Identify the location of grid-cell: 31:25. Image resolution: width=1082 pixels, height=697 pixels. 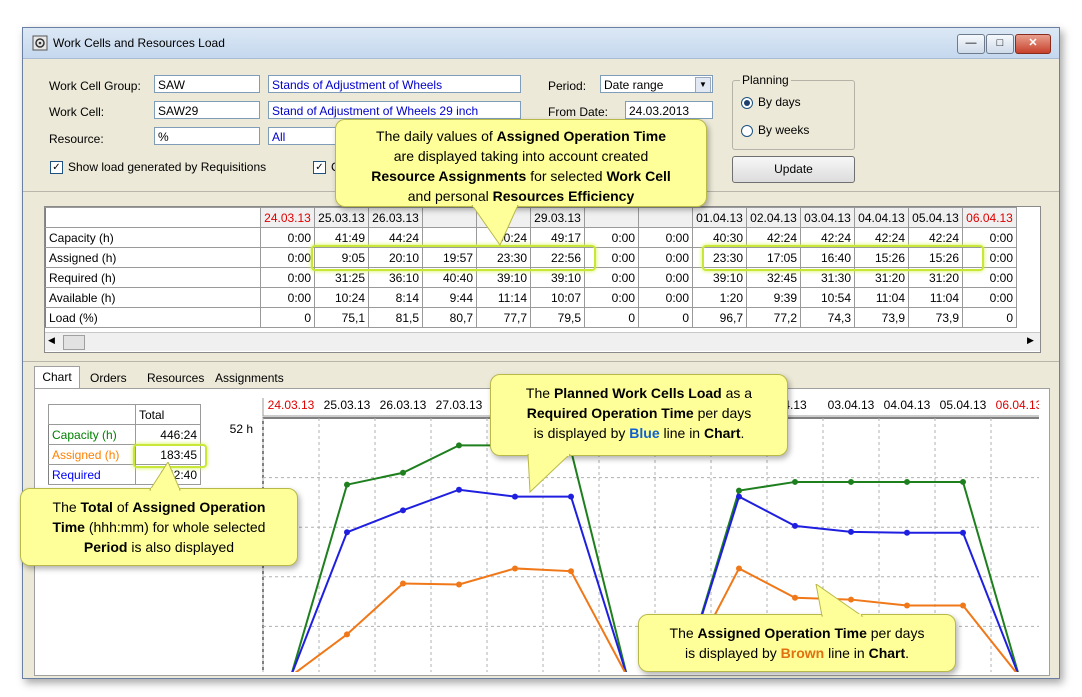
(341, 277).